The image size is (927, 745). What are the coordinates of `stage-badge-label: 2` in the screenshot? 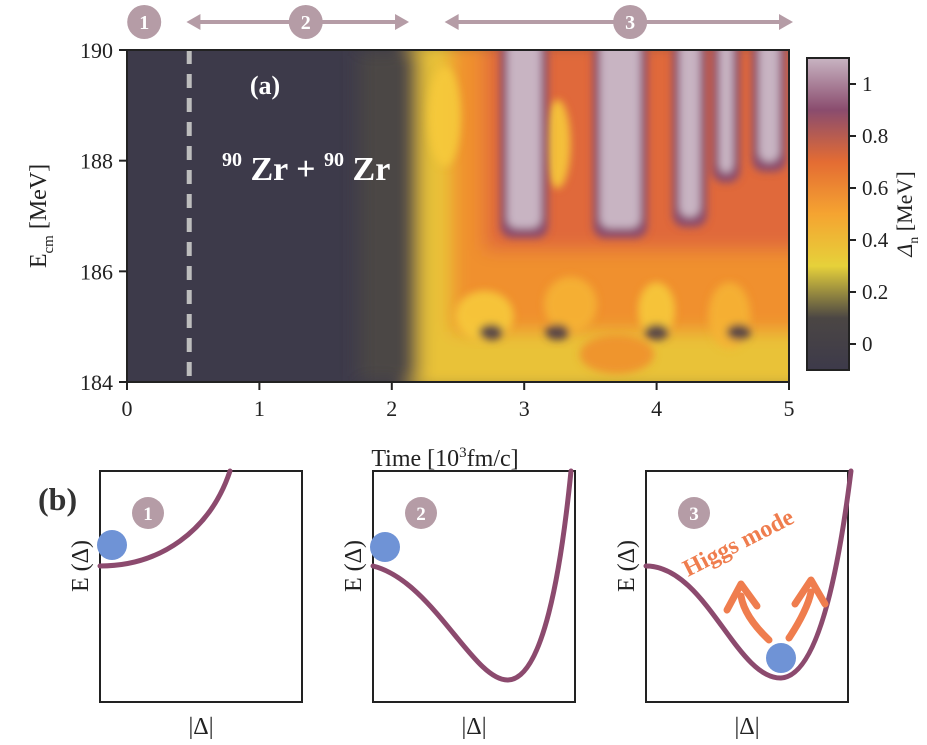 It's located at (306, 23).